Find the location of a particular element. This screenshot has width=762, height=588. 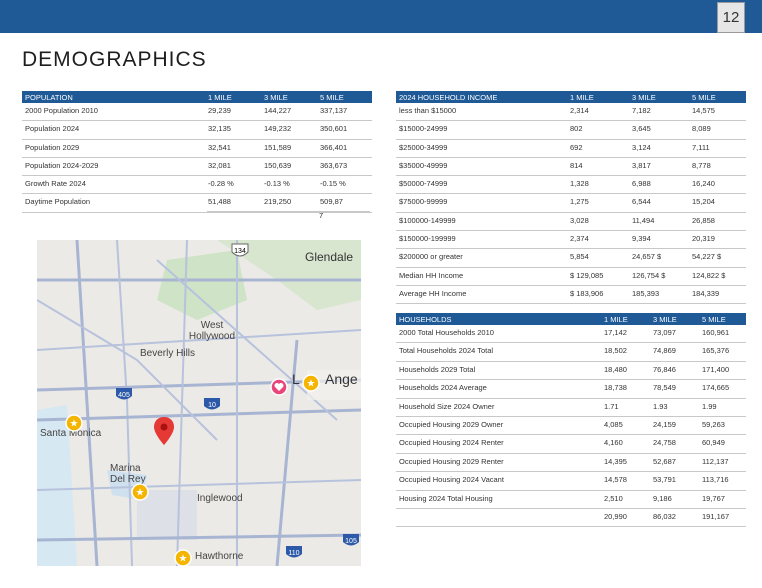

cell-1-mile: 2,510 is located at coordinates (613, 498).